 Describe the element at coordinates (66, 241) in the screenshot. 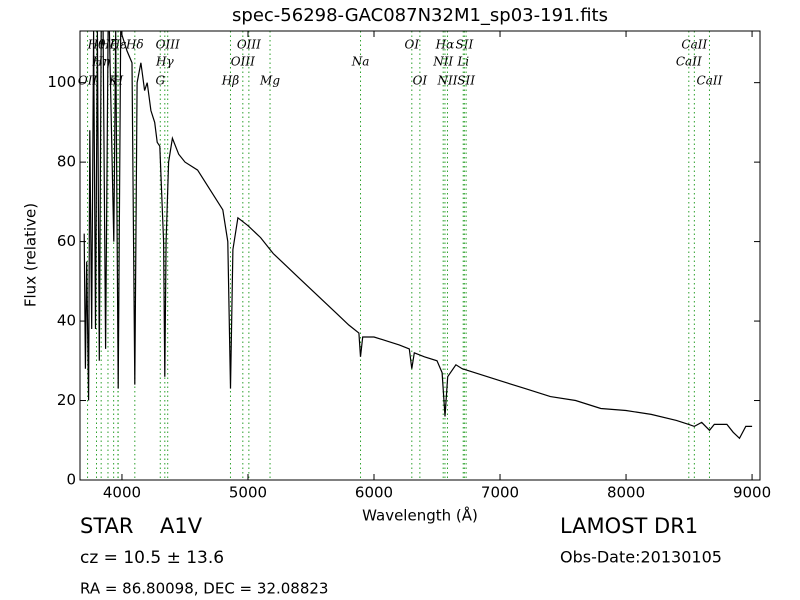

I see `y-tick-label: 60` at that location.